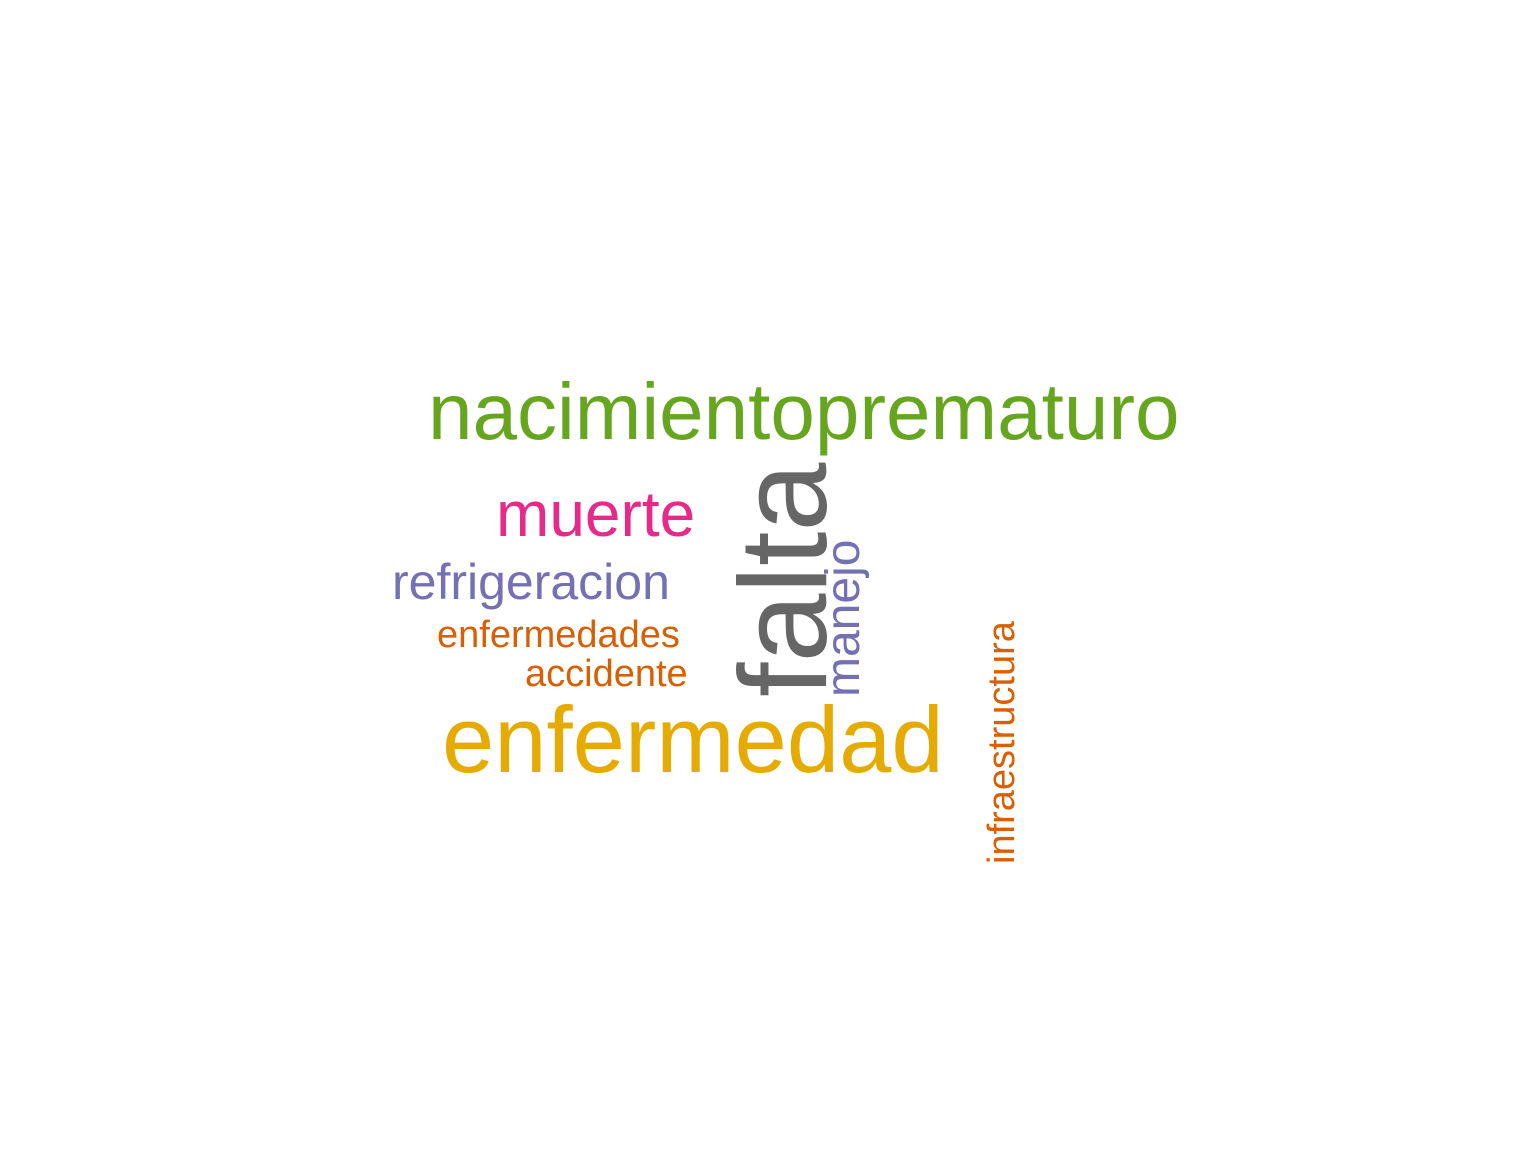  I want to click on word-nacimientoprematuro: nacimientoprematuro, so click(804, 411).